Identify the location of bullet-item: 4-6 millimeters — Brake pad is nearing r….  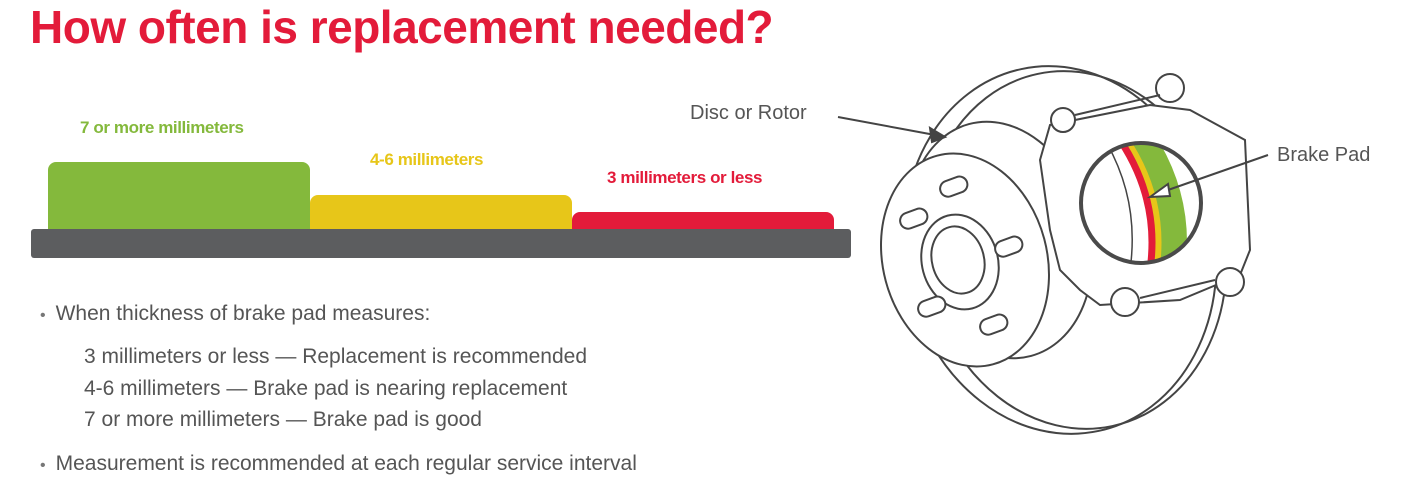
(326, 388).